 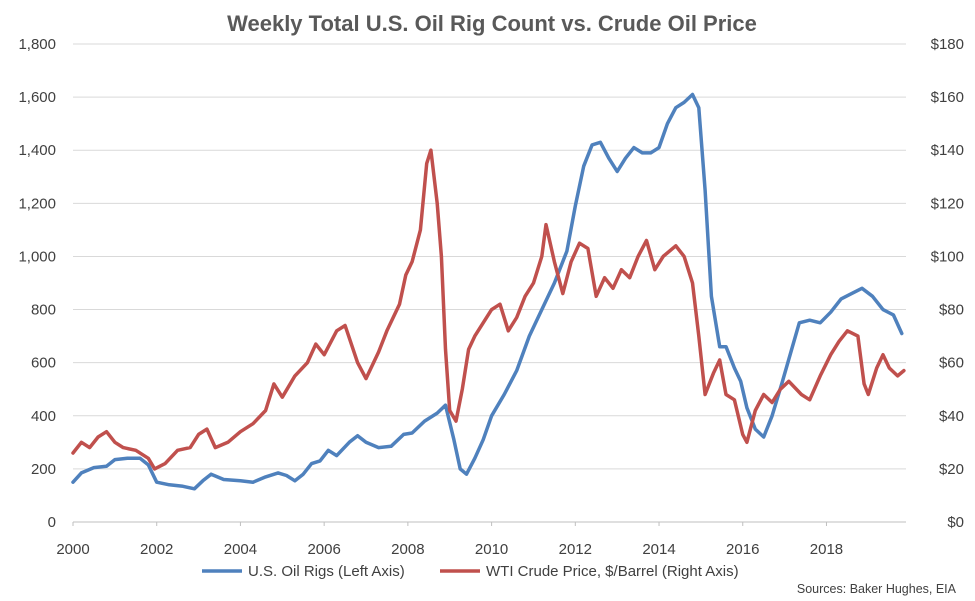 I want to click on legend-label: WTI Crude Price, $/Barrel (Right Axis), so click(x=612, y=571).